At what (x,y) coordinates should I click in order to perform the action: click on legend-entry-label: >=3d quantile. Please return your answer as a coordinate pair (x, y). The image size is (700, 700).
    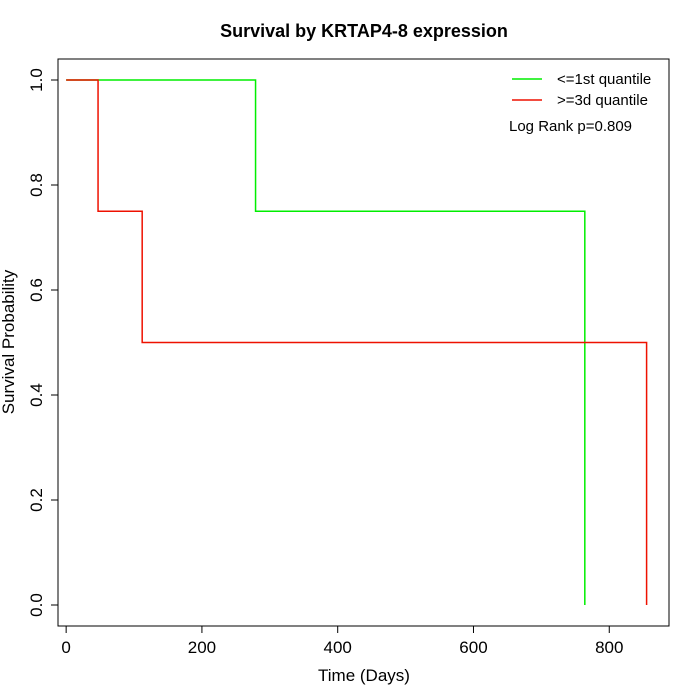
    Looking at the image, I should click on (602, 100).